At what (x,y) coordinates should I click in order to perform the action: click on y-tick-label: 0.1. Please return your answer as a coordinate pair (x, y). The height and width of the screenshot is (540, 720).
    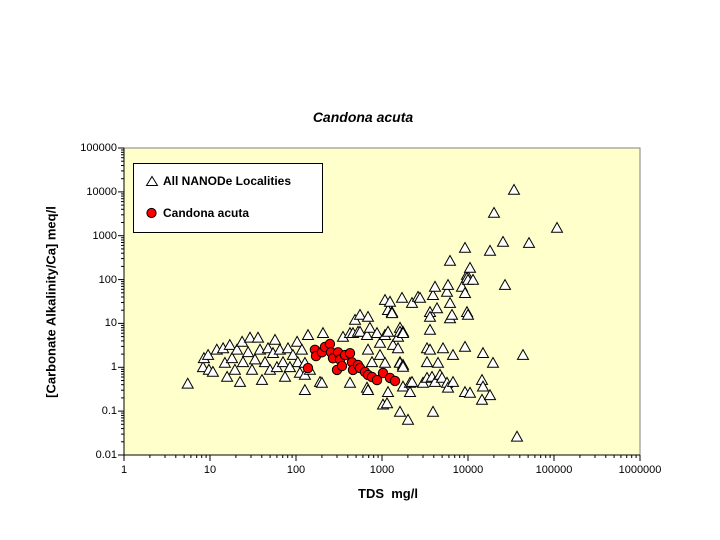
    Looking at the image, I should click on (109, 411).